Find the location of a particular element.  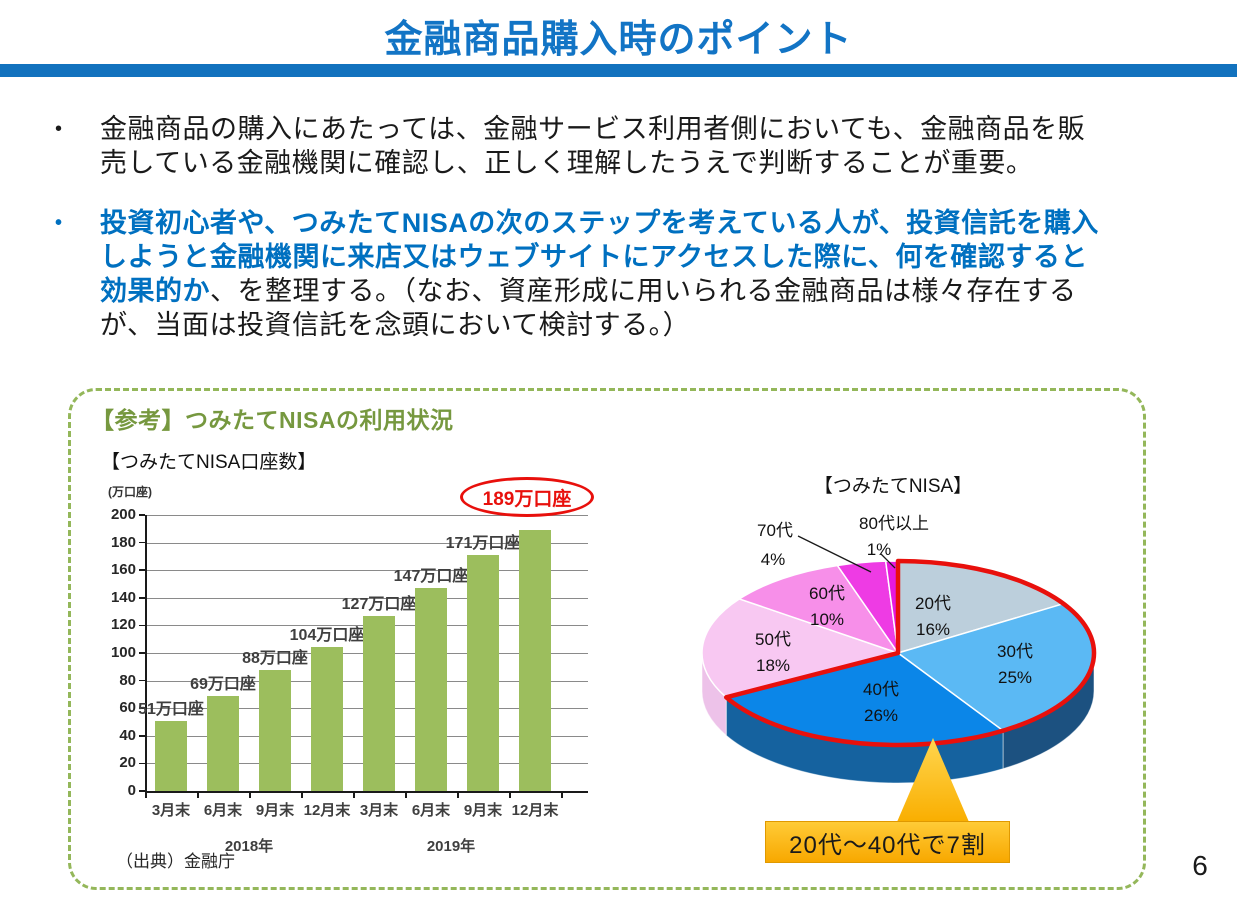

y-axis-line is located at coordinates (146, 656).